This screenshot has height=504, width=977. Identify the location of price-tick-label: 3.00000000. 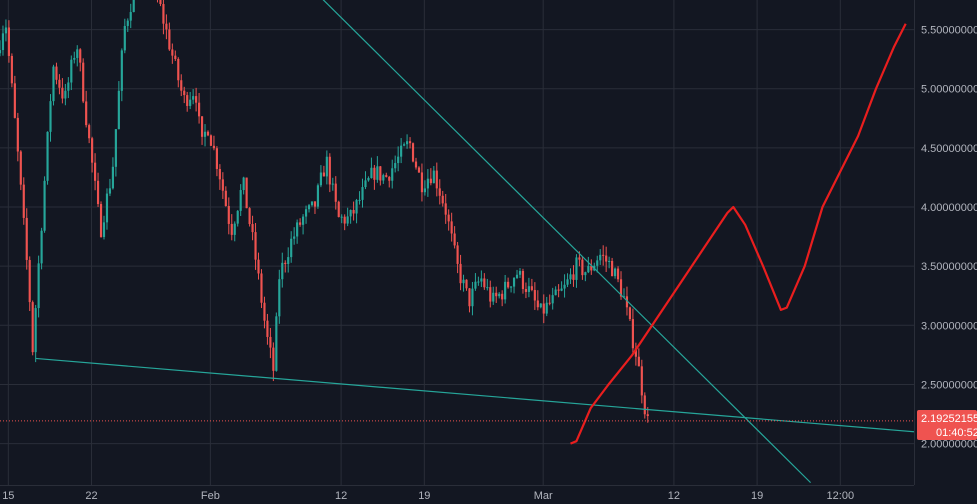
(949, 326).